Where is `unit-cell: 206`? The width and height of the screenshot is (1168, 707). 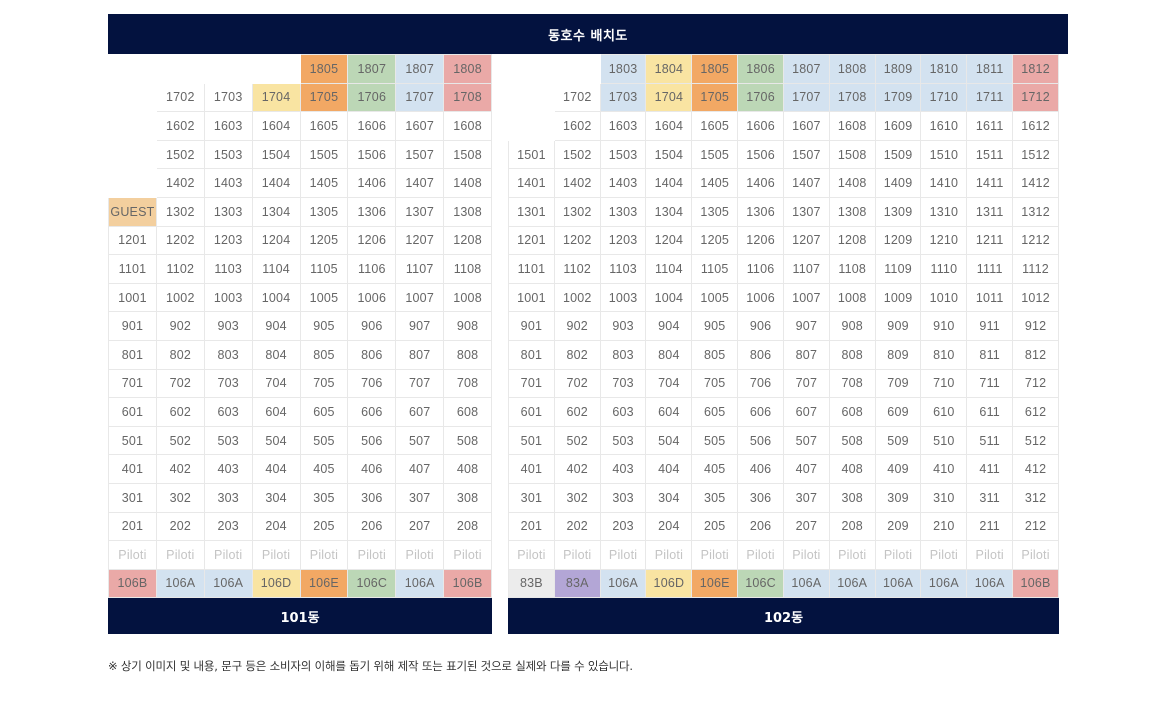 unit-cell: 206 is located at coordinates (760, 526).